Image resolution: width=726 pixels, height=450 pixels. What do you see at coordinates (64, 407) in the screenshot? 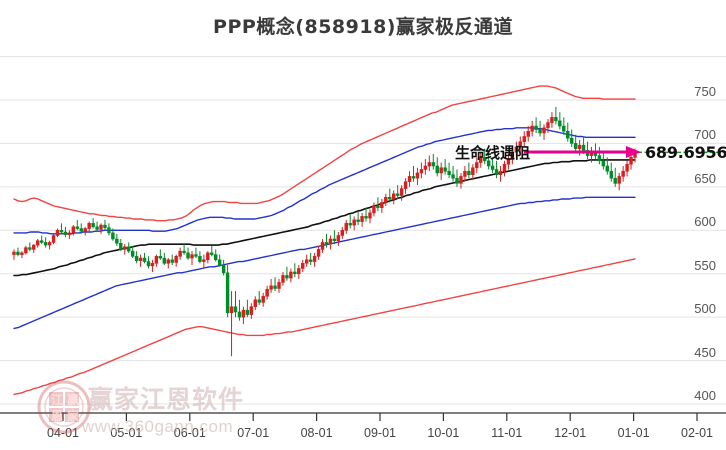
I see `seal-watermark-icon: 江 赢 恩 家` at bounding box center [64, 407].